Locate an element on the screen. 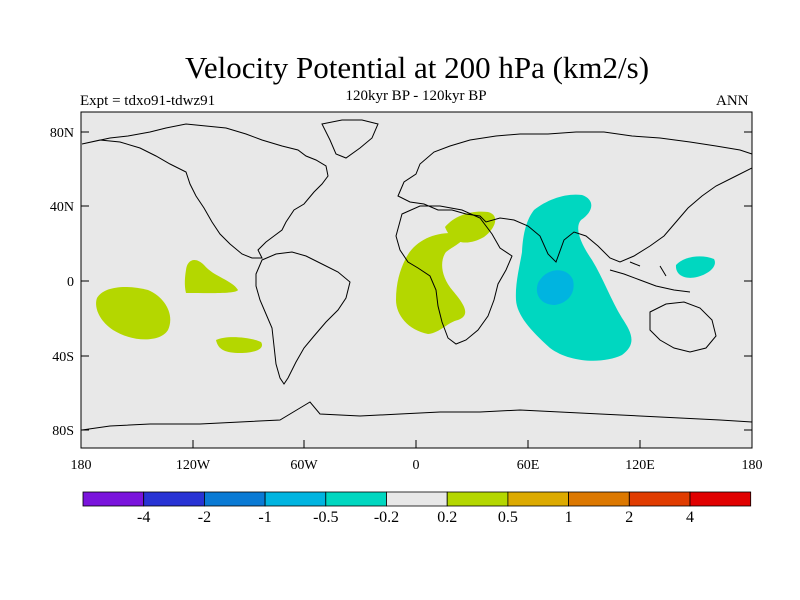 Image resolution: width=800 pixels, height=600 pixels. lon-label-0: 0 is located at coordinates (416, 465).